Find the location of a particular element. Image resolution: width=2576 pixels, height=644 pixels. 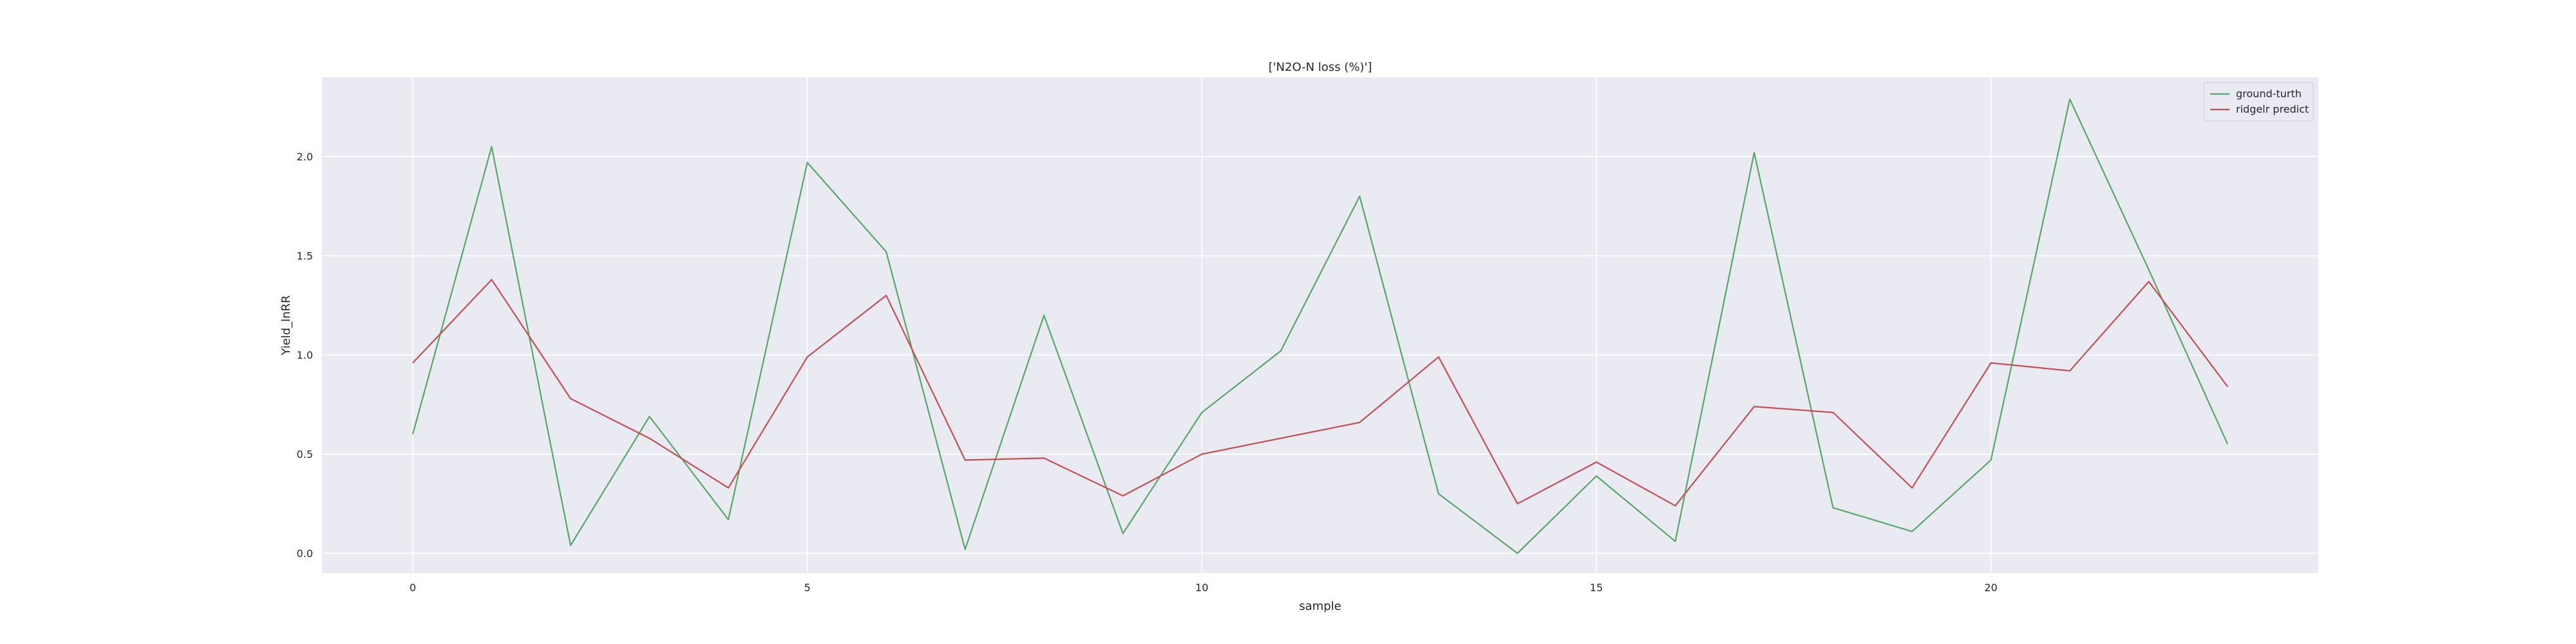

x-axis-label: sample is located at coordinates (1320, 606).